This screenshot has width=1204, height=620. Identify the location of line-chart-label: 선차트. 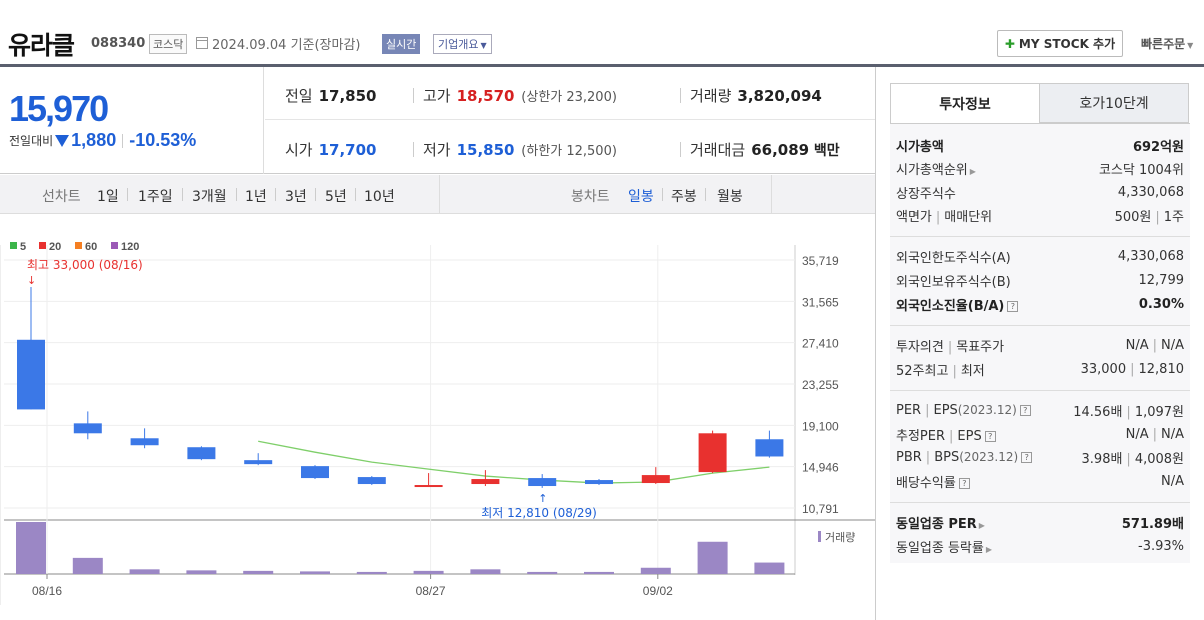
(61, 197).